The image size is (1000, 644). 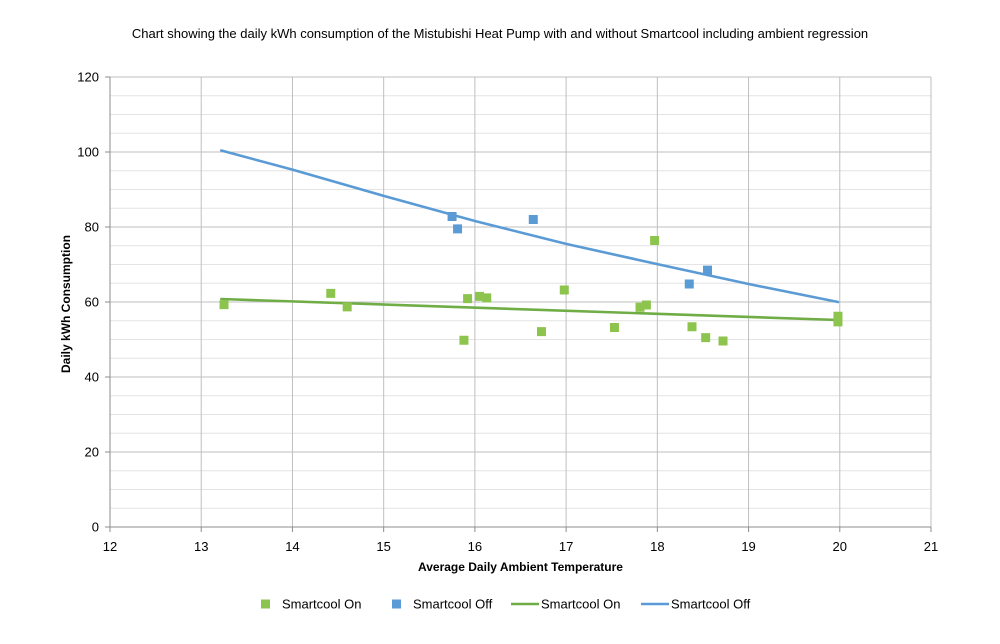 What do you see at coordinates (110, 546) in the screenshot?
I see `x-tick-label: 12` at bounding box center [110, 546].